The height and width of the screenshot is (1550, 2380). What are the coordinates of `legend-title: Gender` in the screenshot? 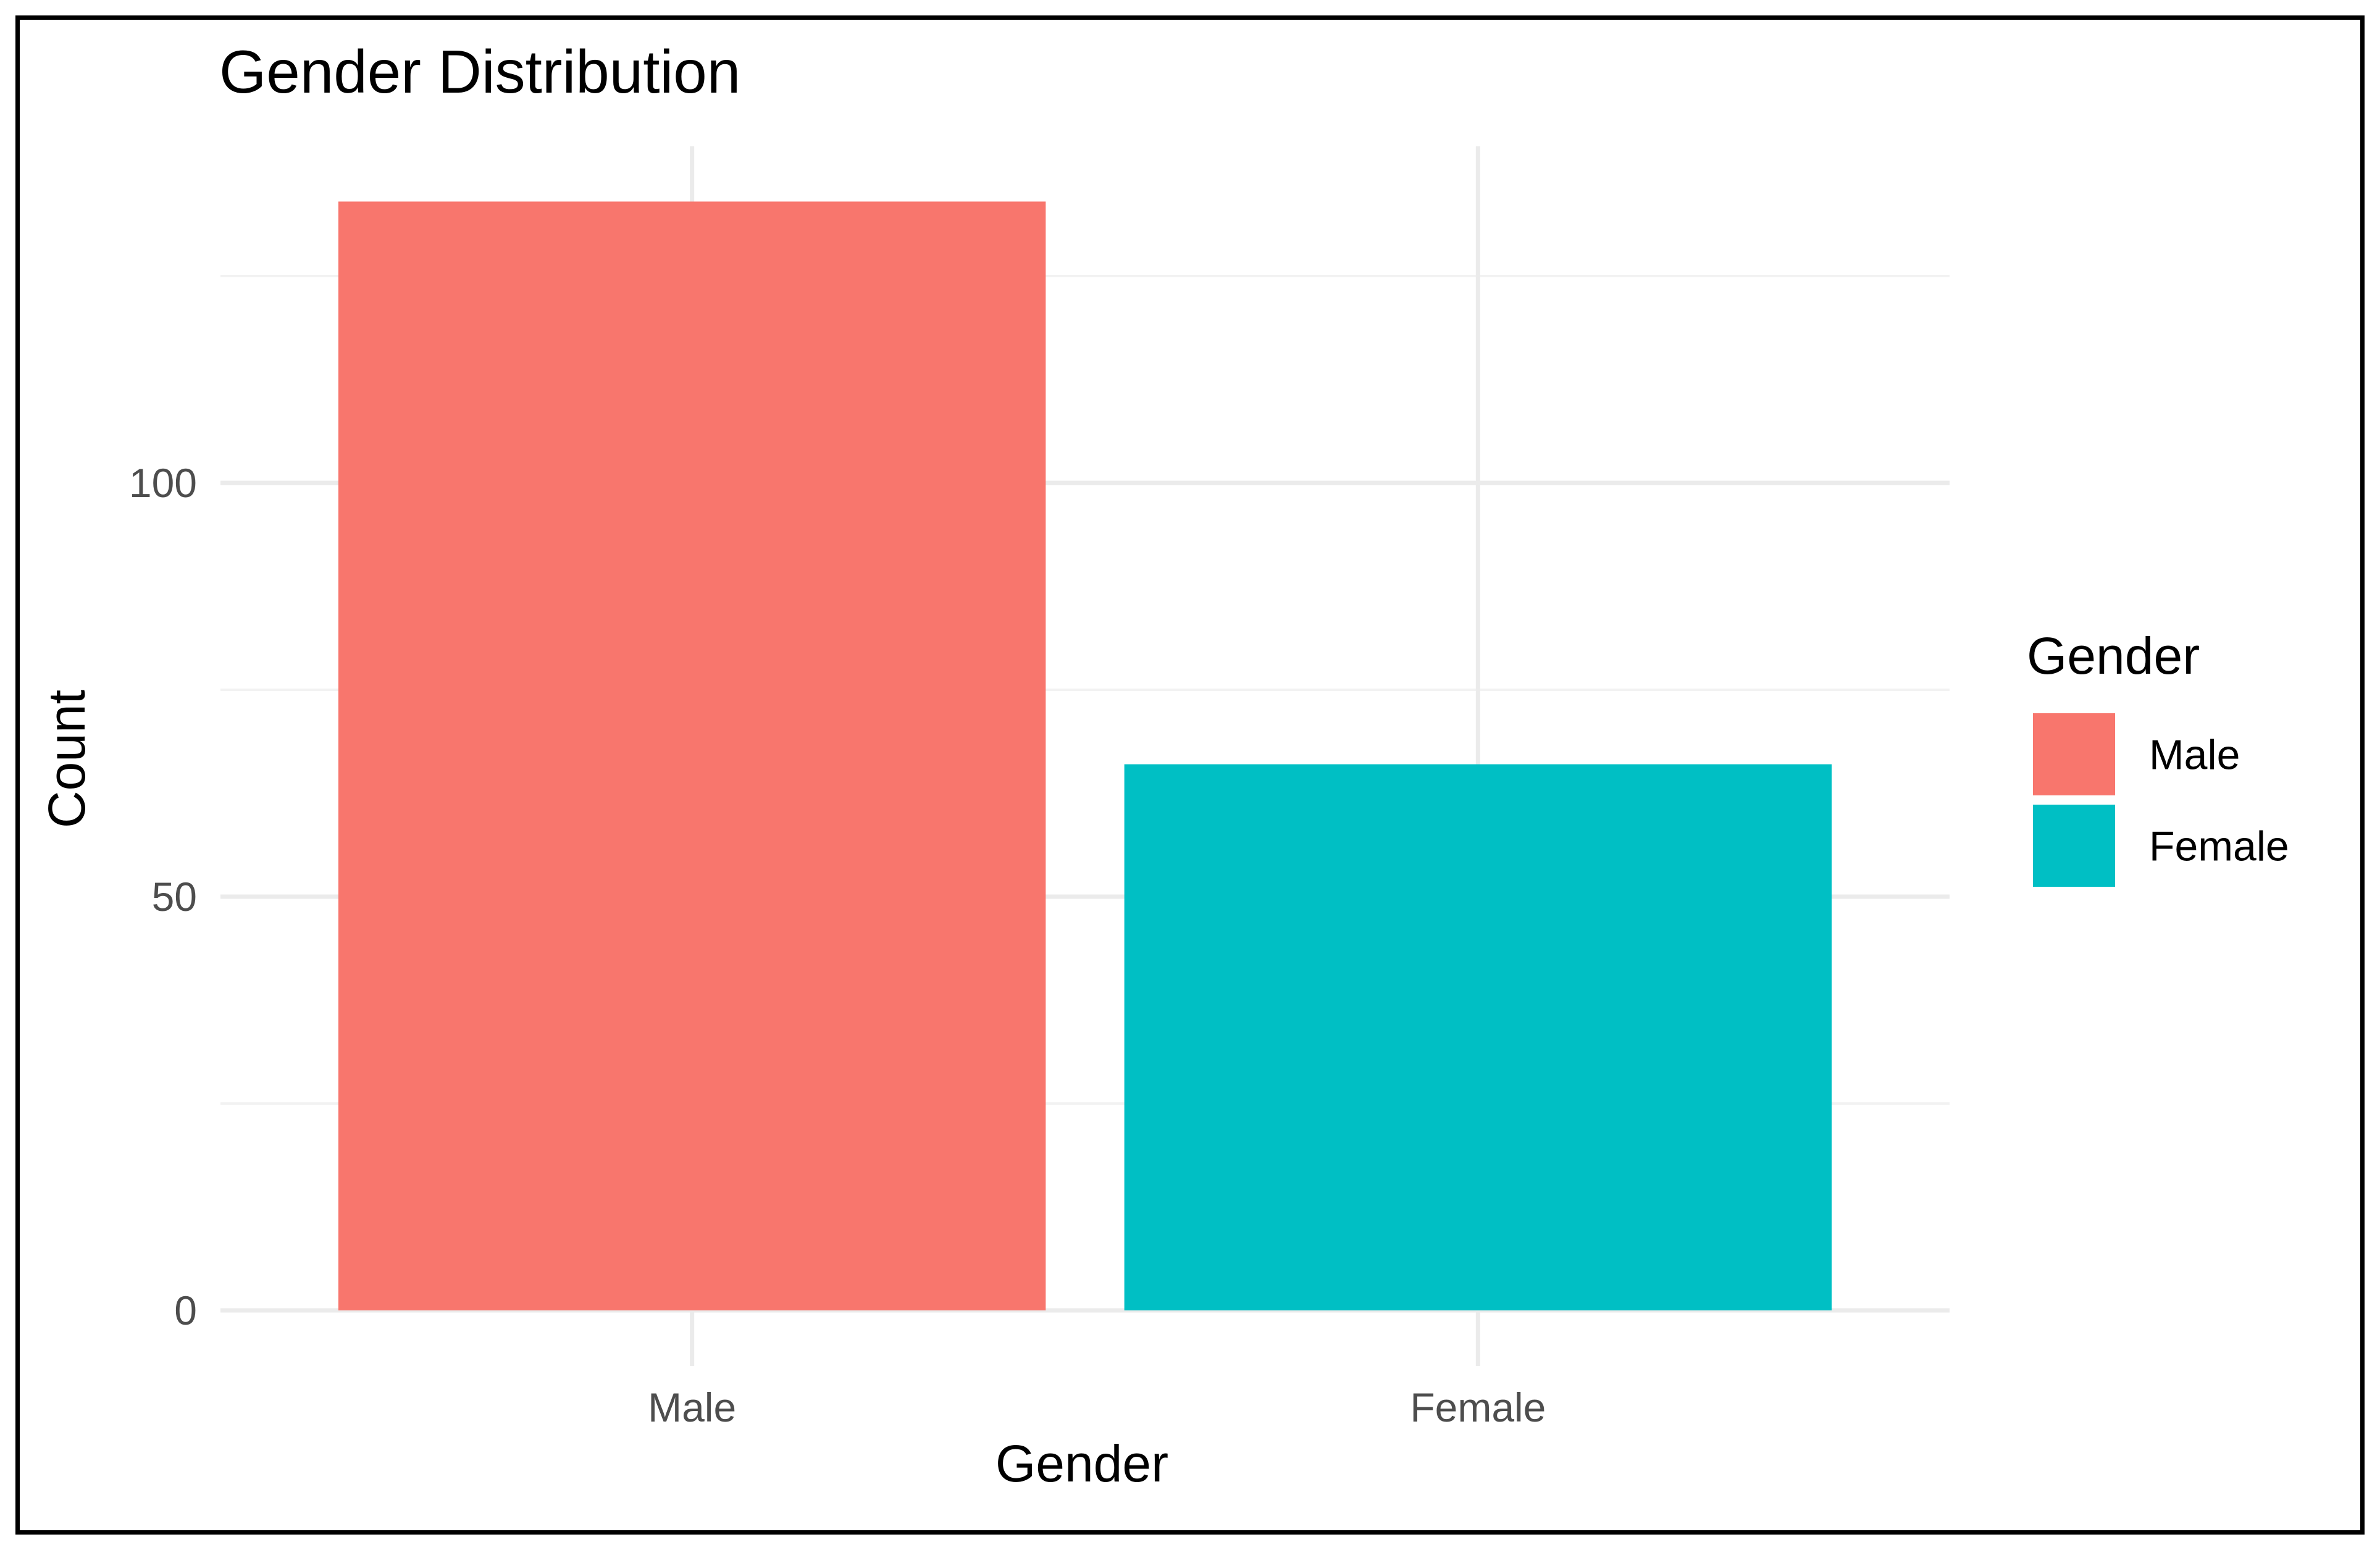 It's located at (2113, 656).